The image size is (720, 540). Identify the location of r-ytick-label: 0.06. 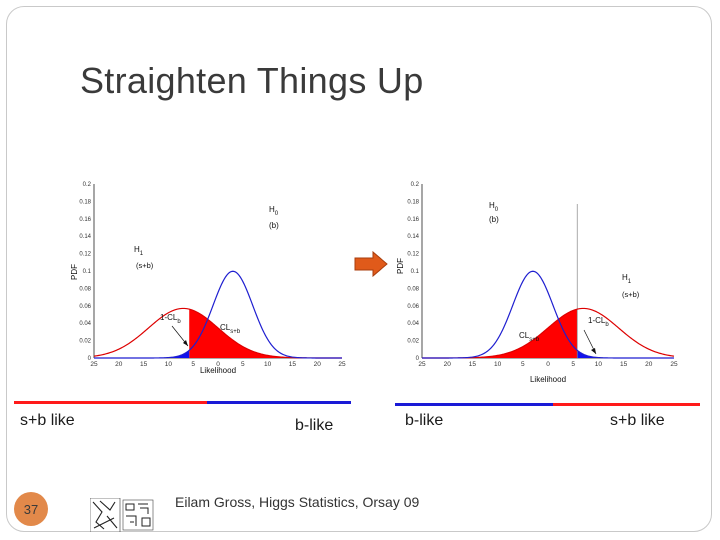
(413, 307).